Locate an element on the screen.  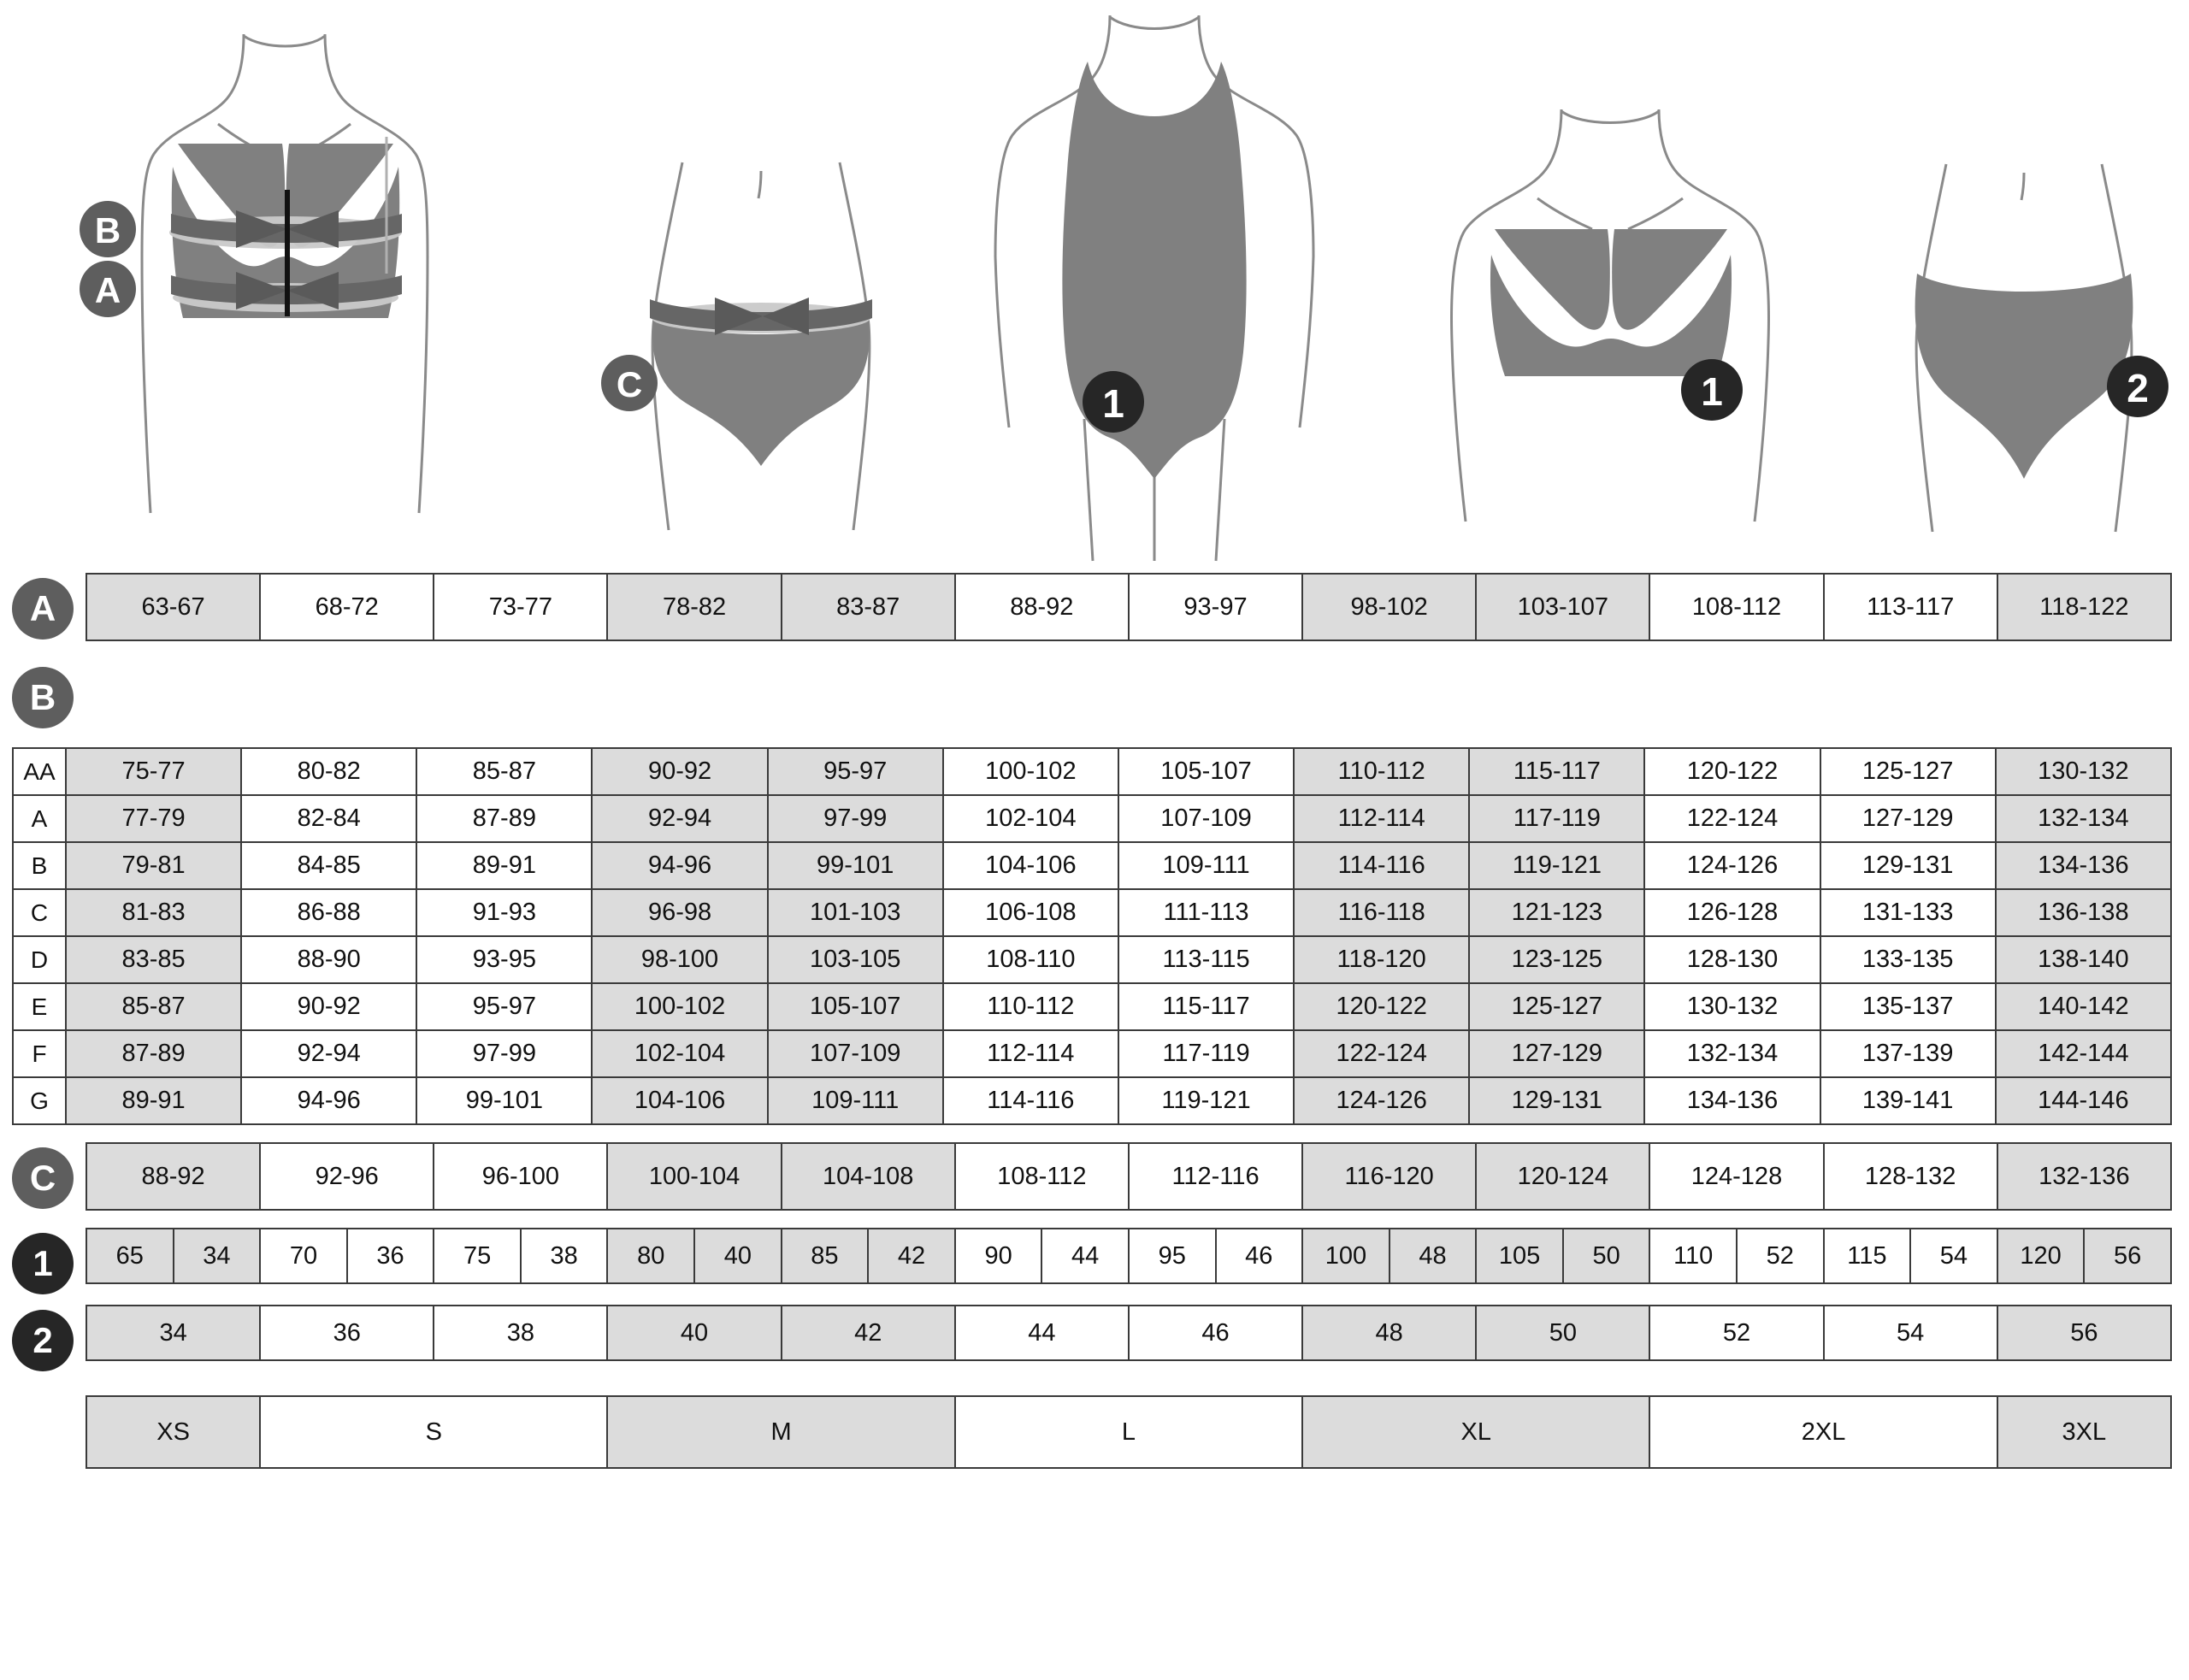
row-block-letter-sizes: XS S M L XL 2XL 3XL is located at coordinates (1094, 1435).